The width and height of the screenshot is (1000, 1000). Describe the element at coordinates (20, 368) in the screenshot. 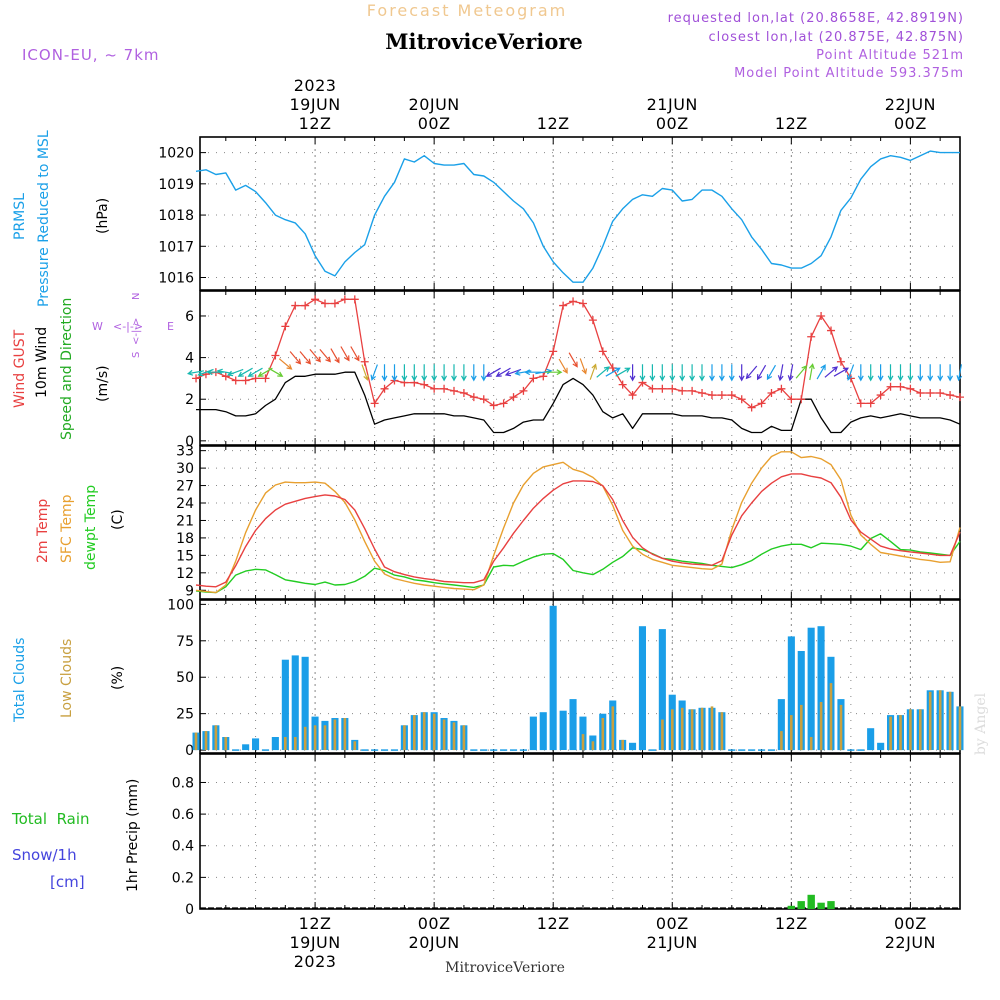

I see `wind-gust-label: Wind GUST` at that location.